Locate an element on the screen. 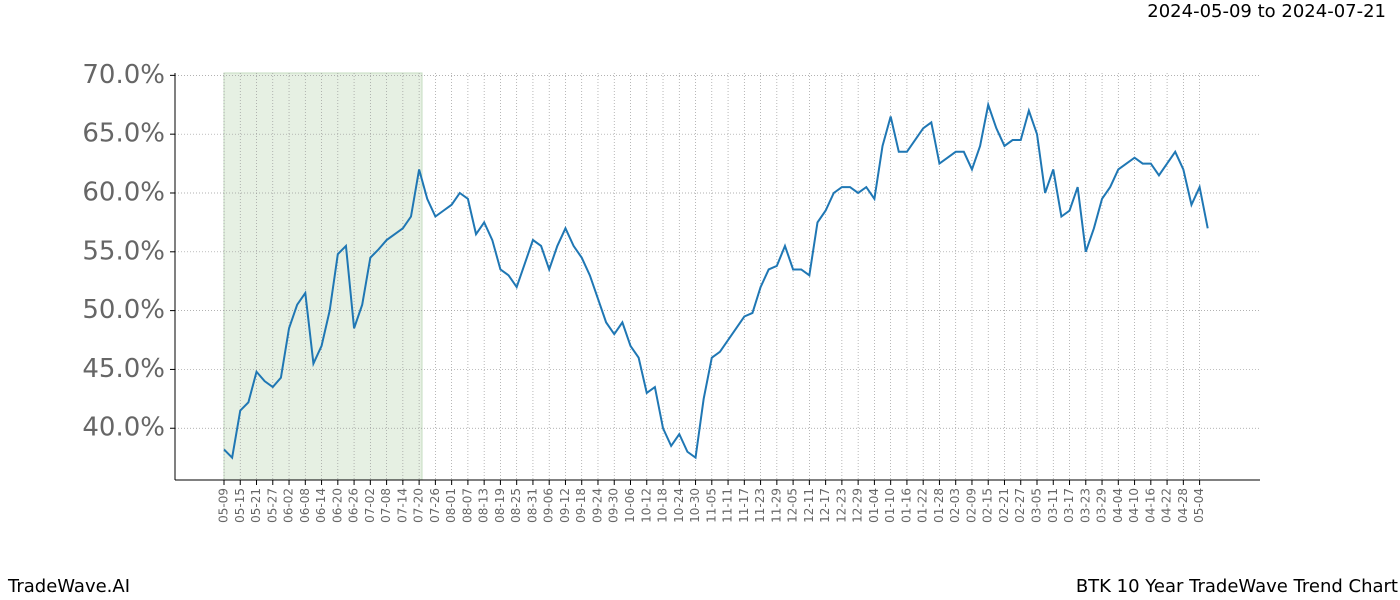 This screenshot has height=600, width=1400. x-tick-label: 12-05 is located at coordinates (793, 505).